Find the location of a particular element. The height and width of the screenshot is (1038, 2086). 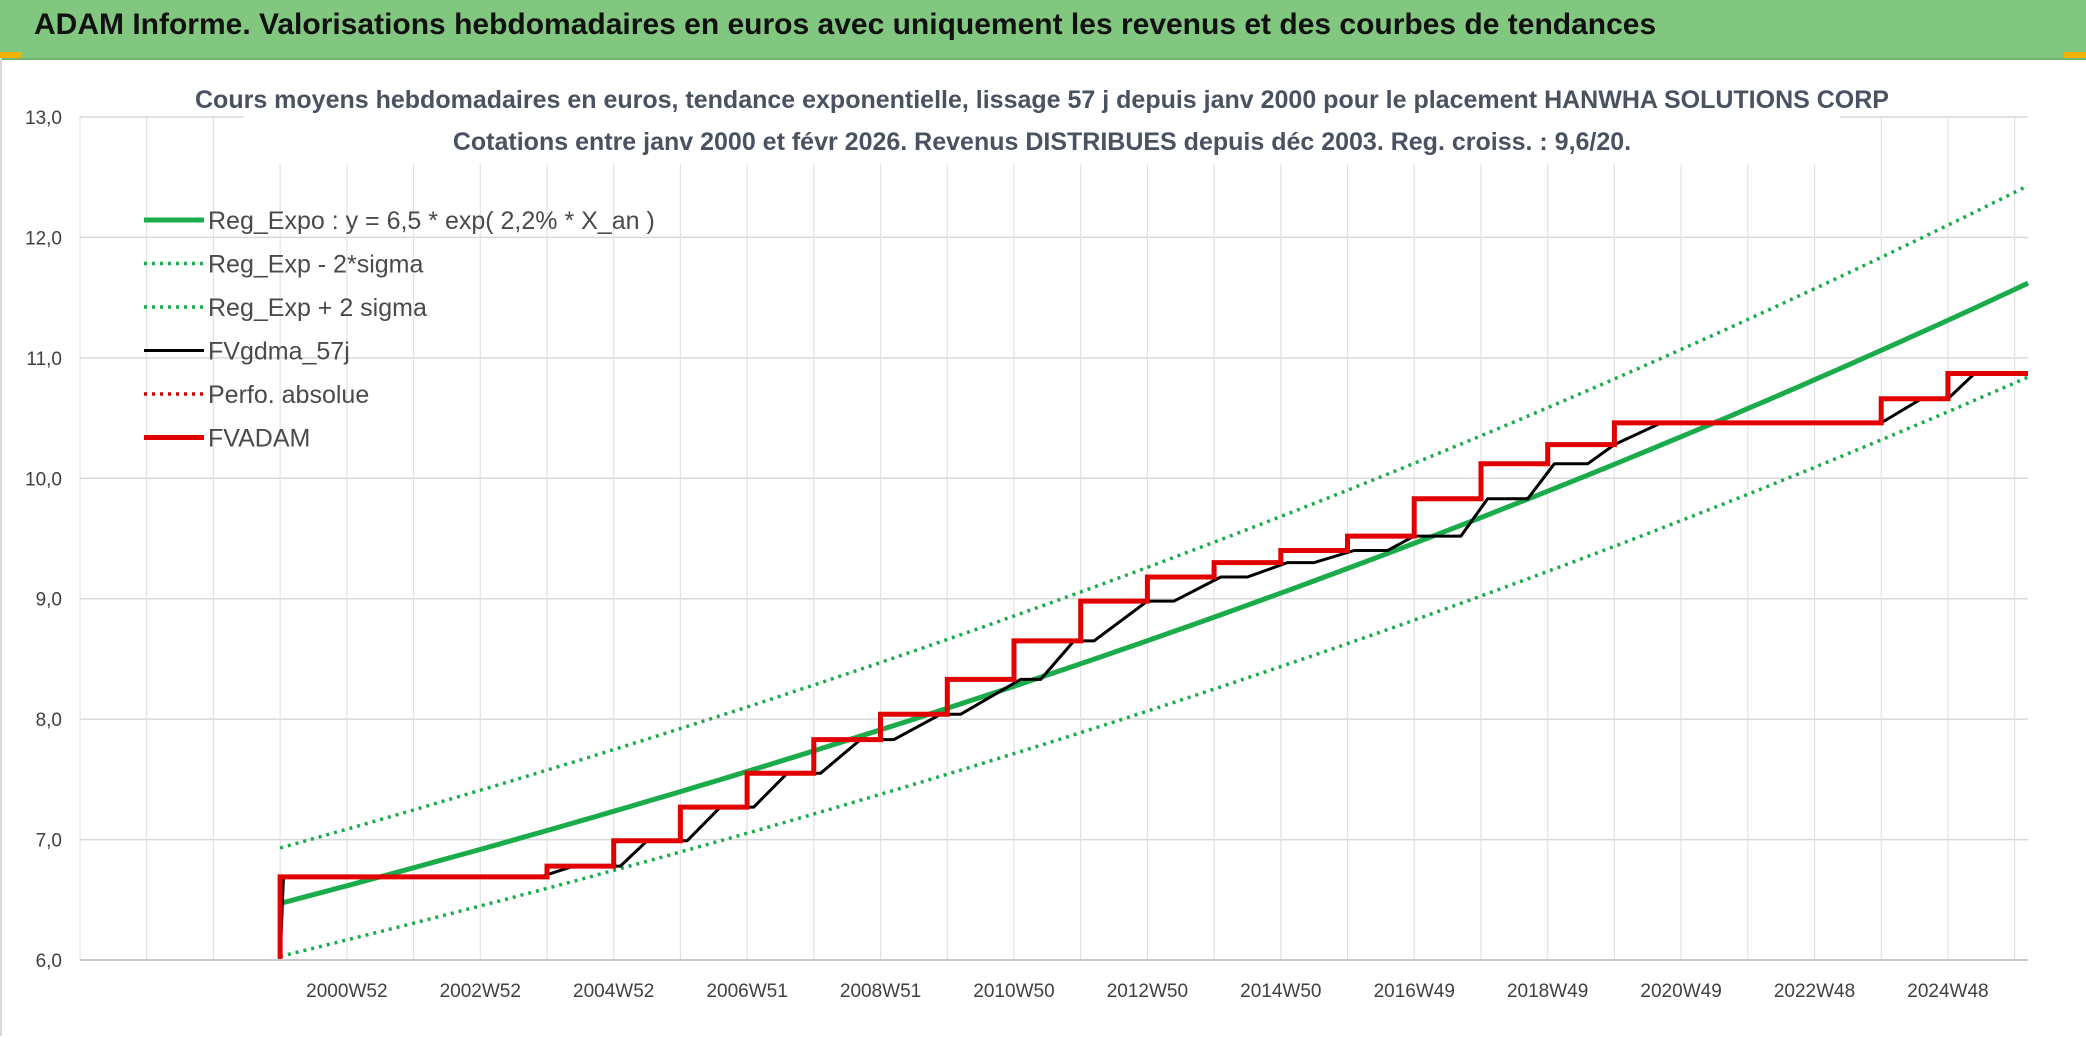

legend-label: Reg_Exp - 2*sigma is located at coordinates (315, 265).